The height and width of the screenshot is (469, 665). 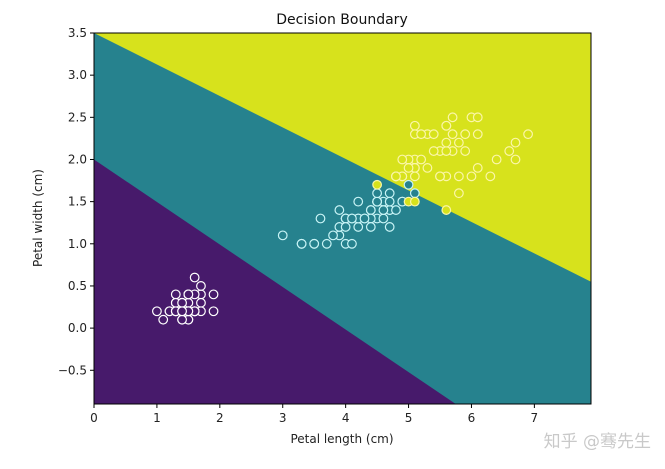 I want to click on y-tick-label: 0.0, so click(x=77, y=328).